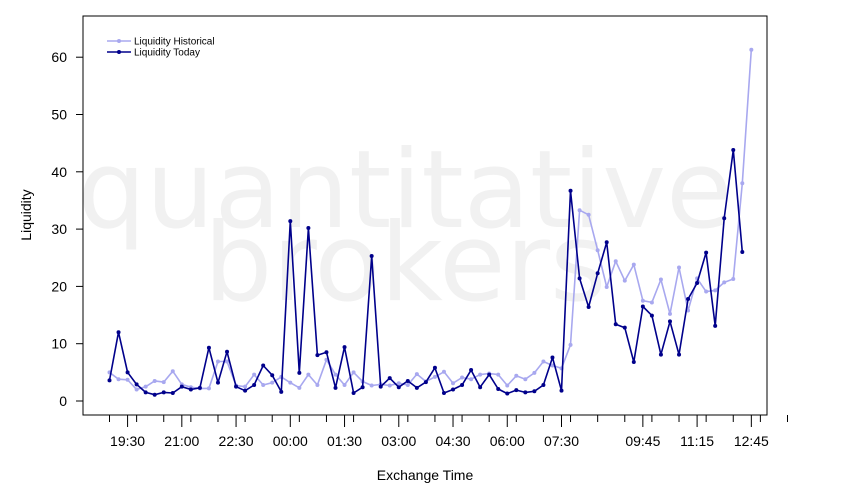  What do you see at coordinates (119, 41) in the screenshot?
I see `legend-marker-historical` at bounding box center [119, 41].